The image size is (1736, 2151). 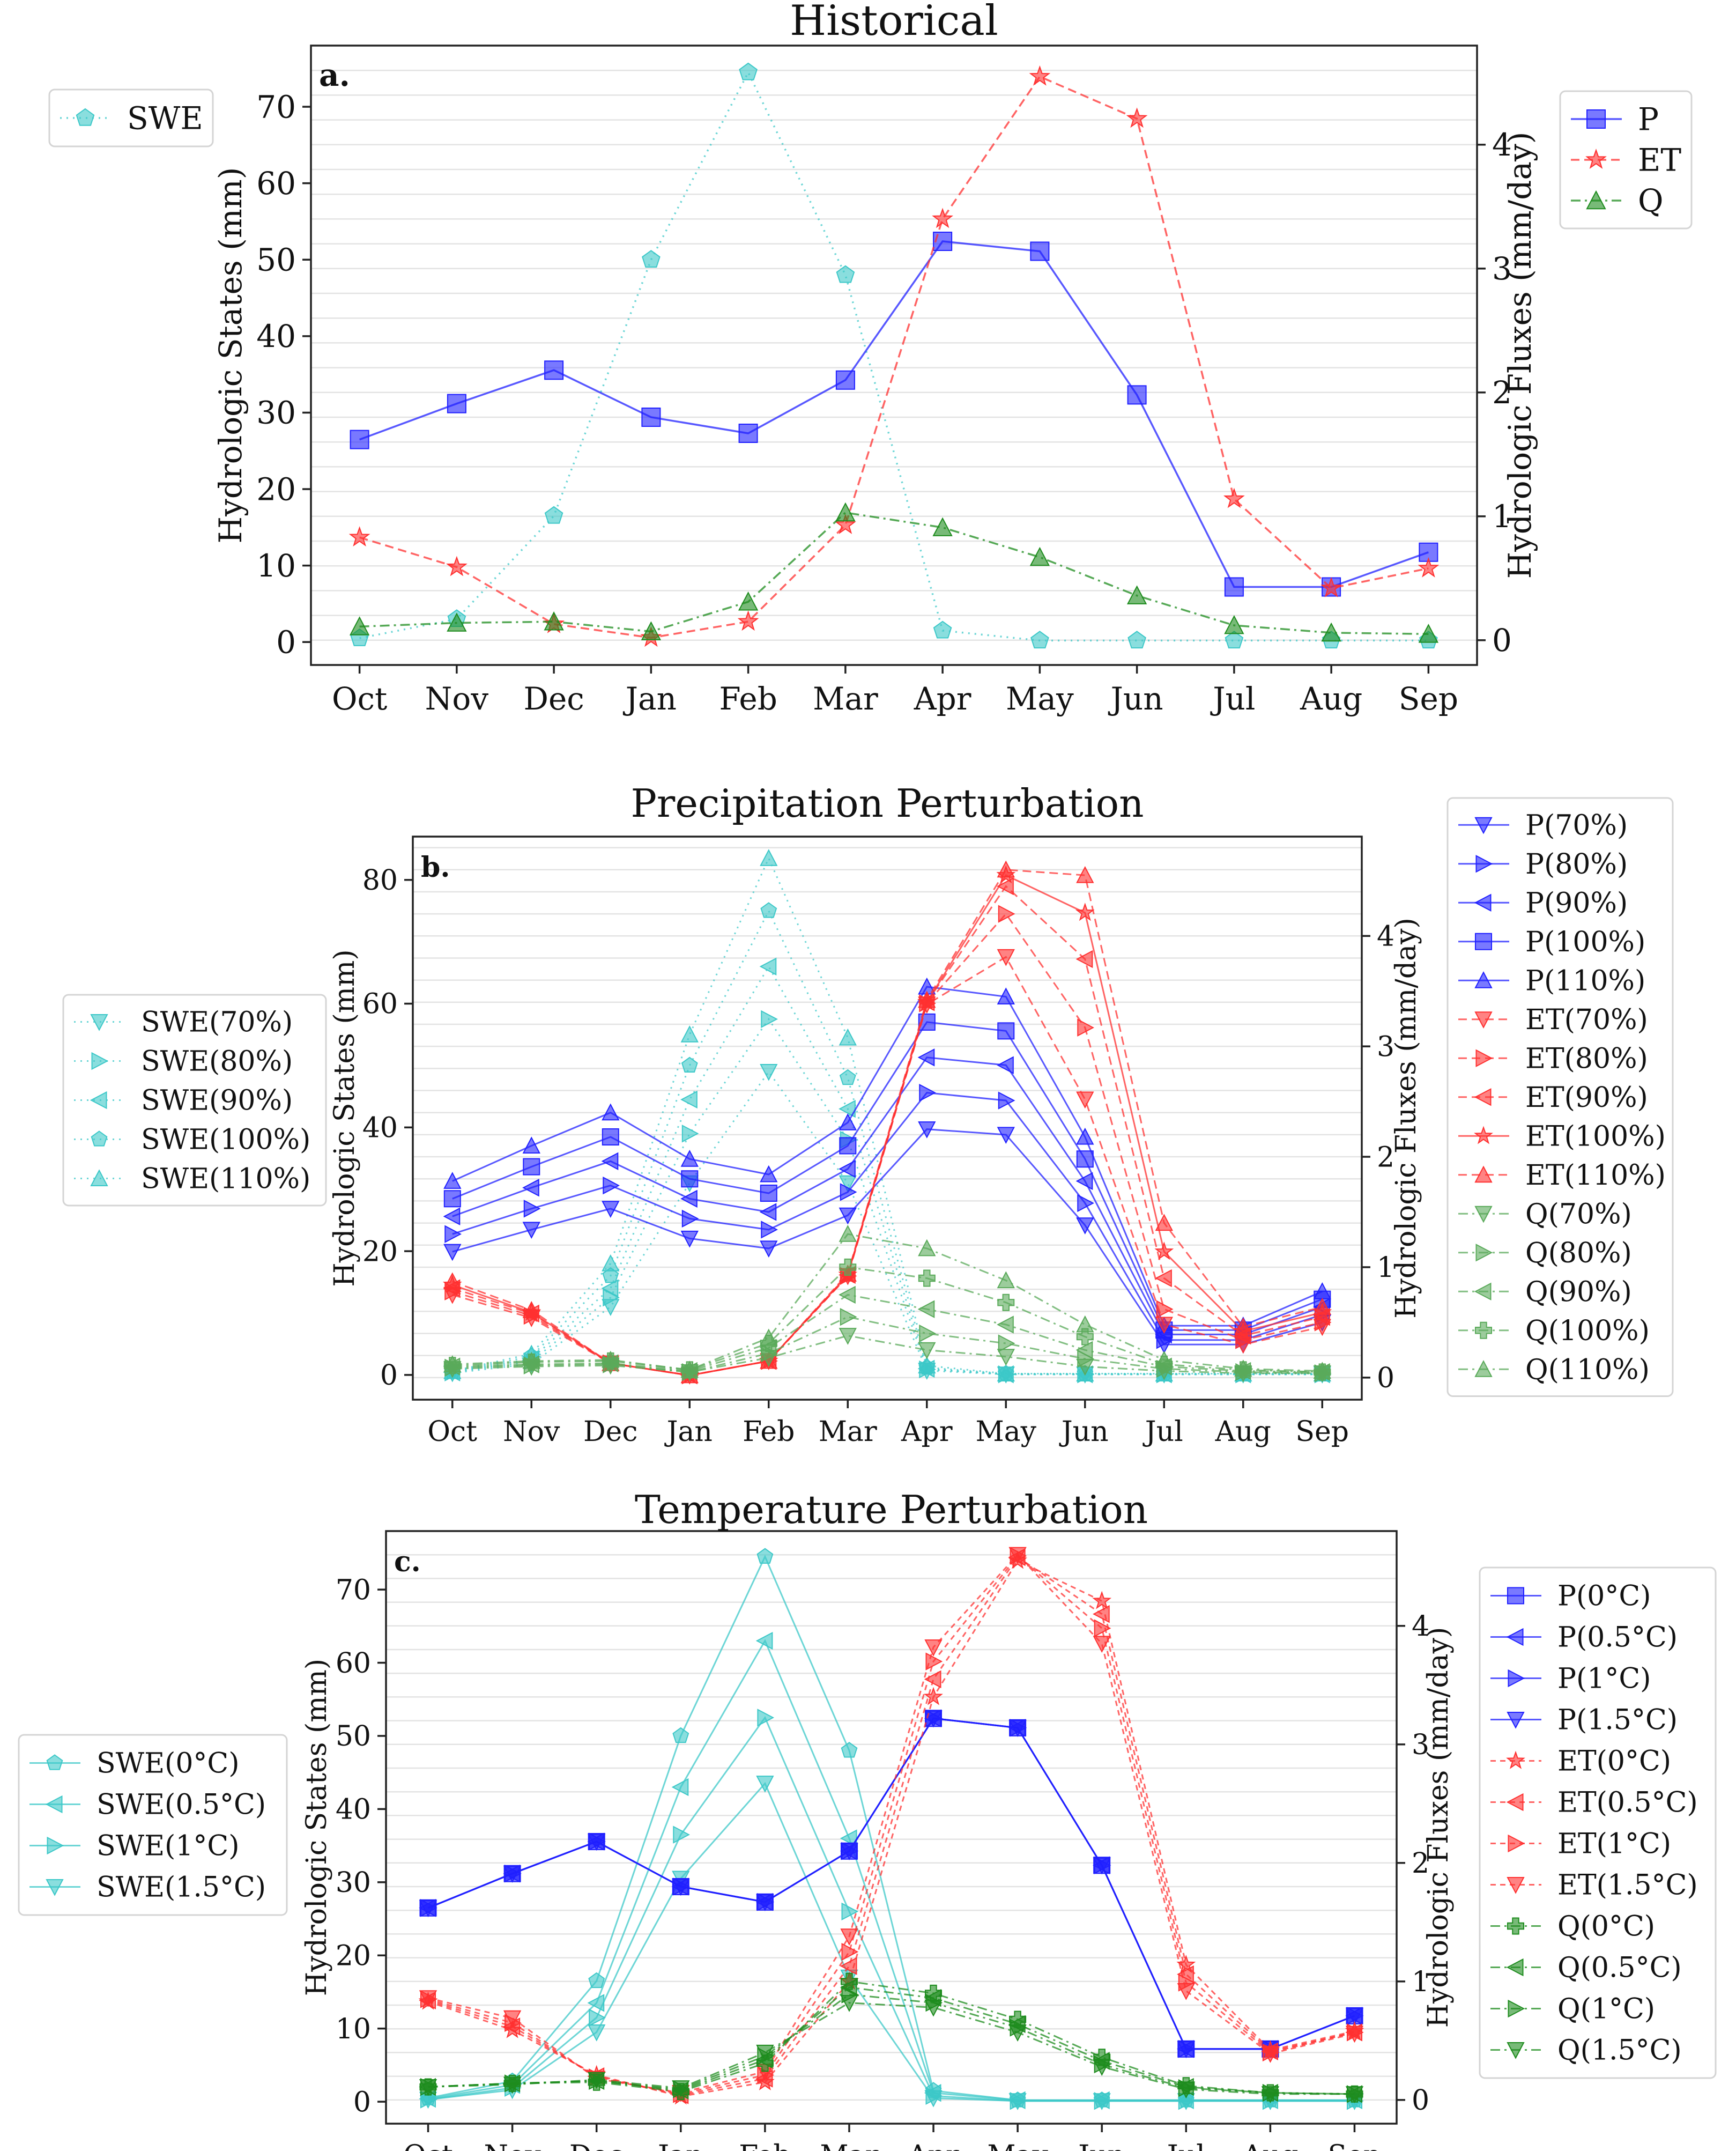 What do you see at coordinates (380, 1128) in the screenshot?
I see `y-left-tick-label: 40` at bounding box center [380, 1128].